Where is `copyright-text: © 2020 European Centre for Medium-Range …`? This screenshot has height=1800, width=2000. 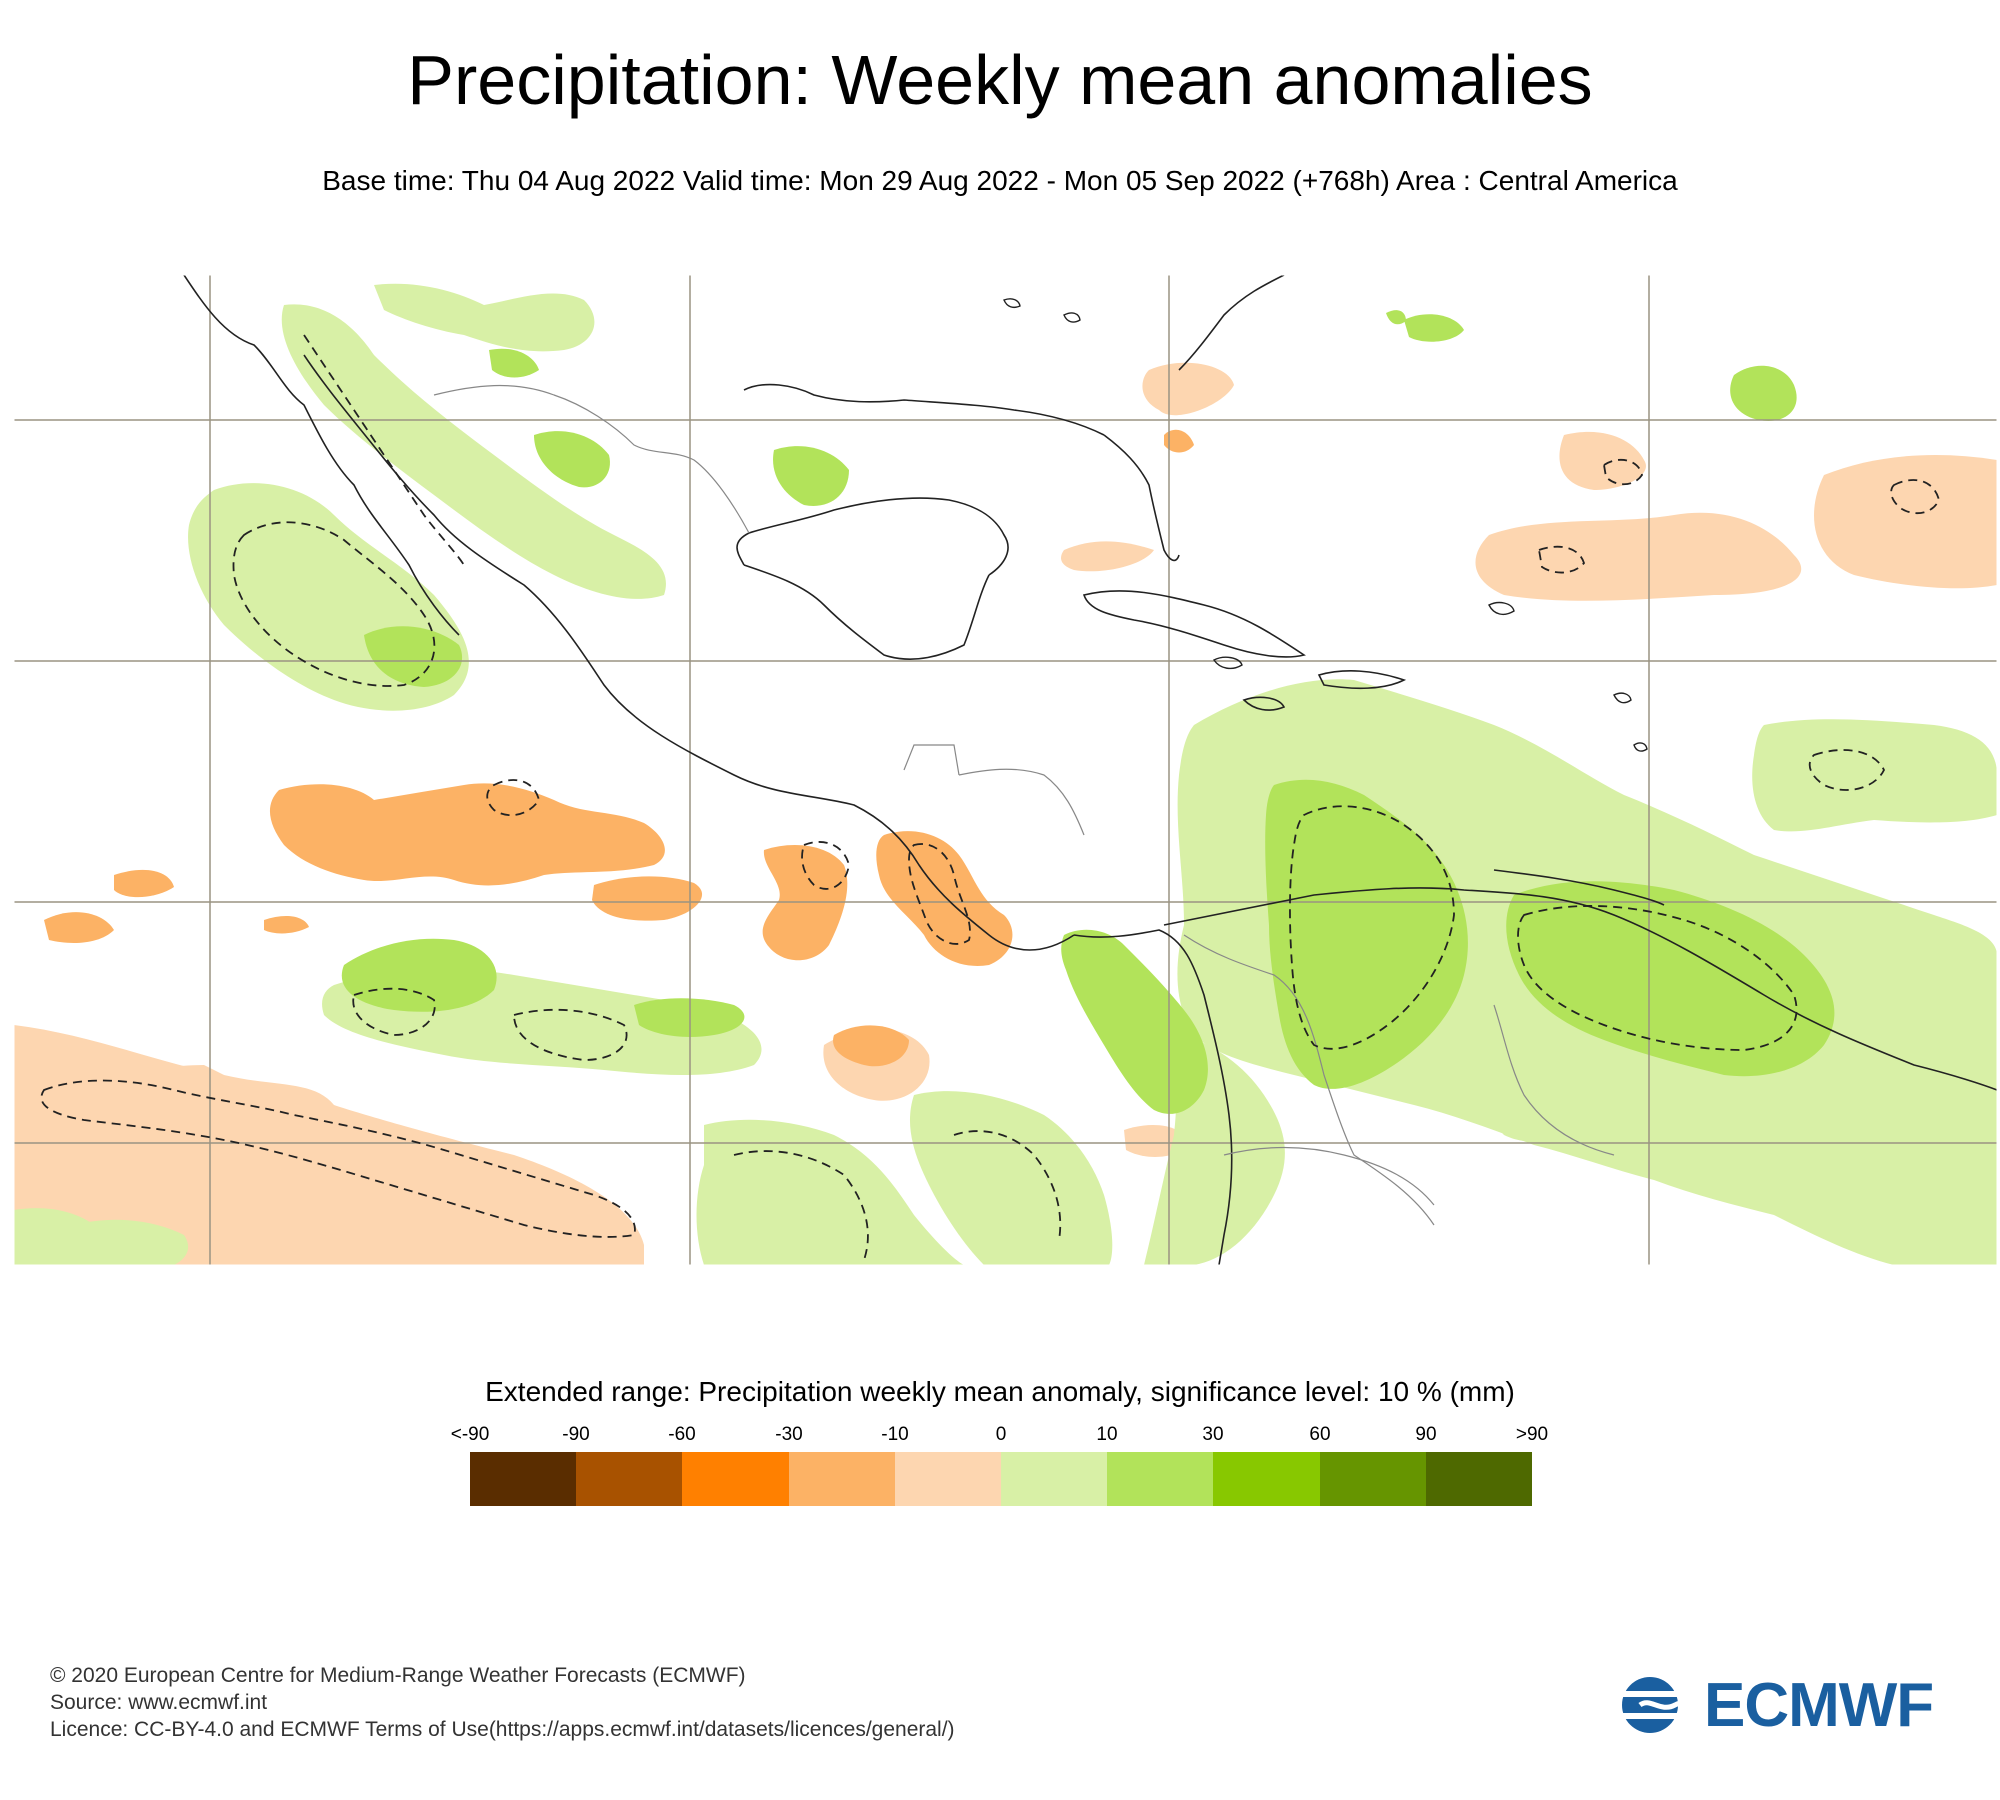
copyright-text: © 2020 European Centre for Medium-Range … is located at coordinates (398, 1675).